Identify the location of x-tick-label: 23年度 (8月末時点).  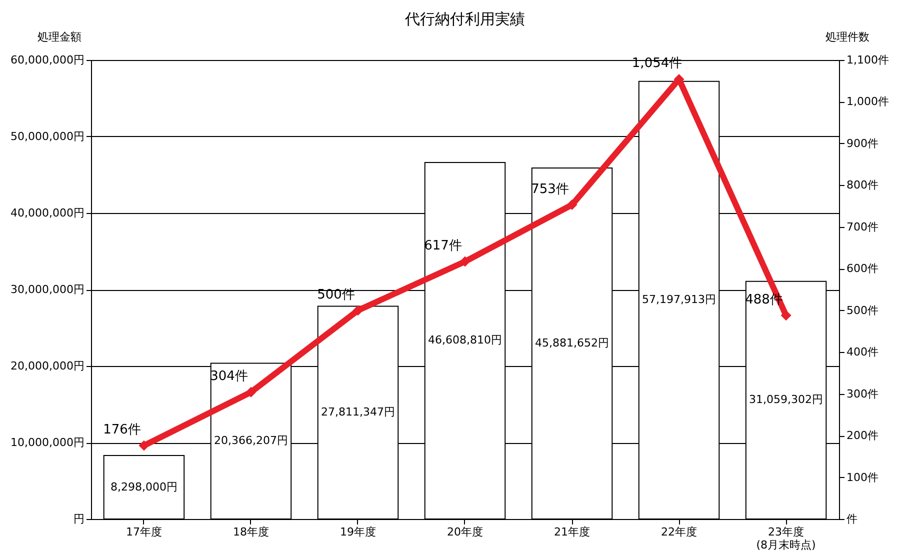
(786, 539).